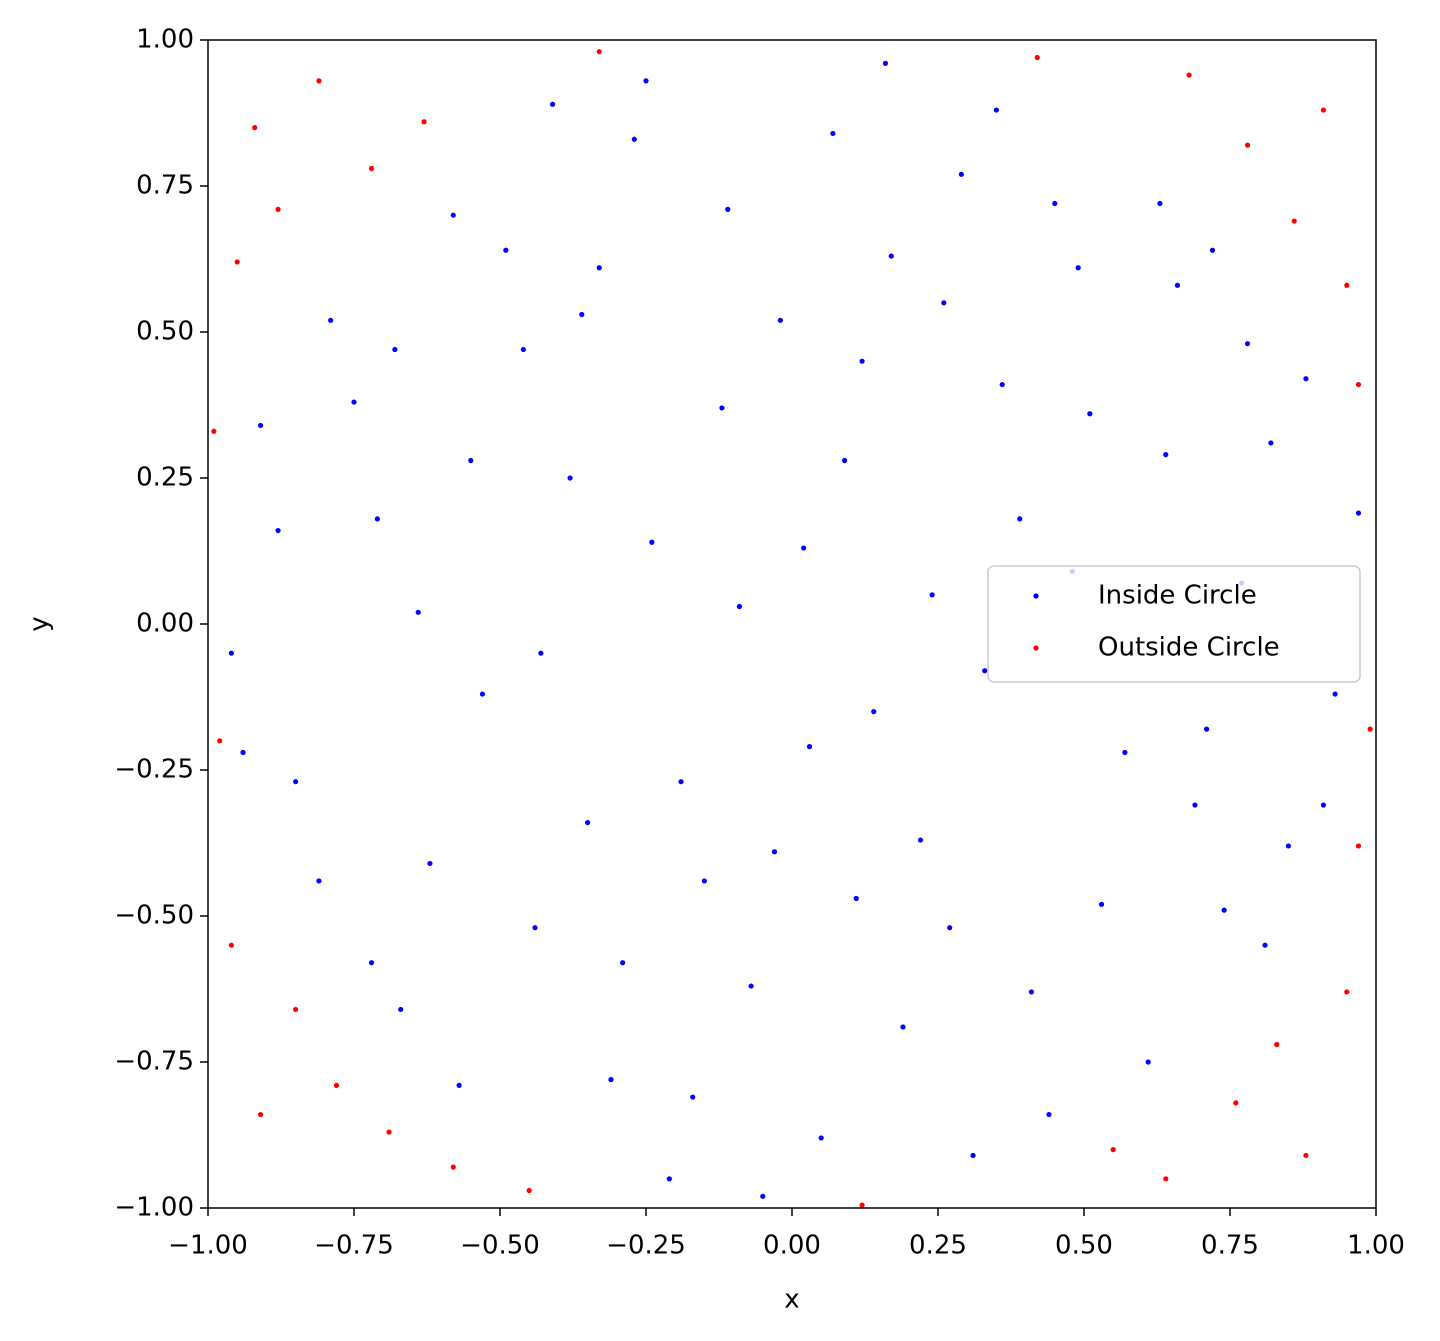 This screenshot has width=1440, height=1341. I want to click on x-tick-label: 0.75, so click(1230, 1246).